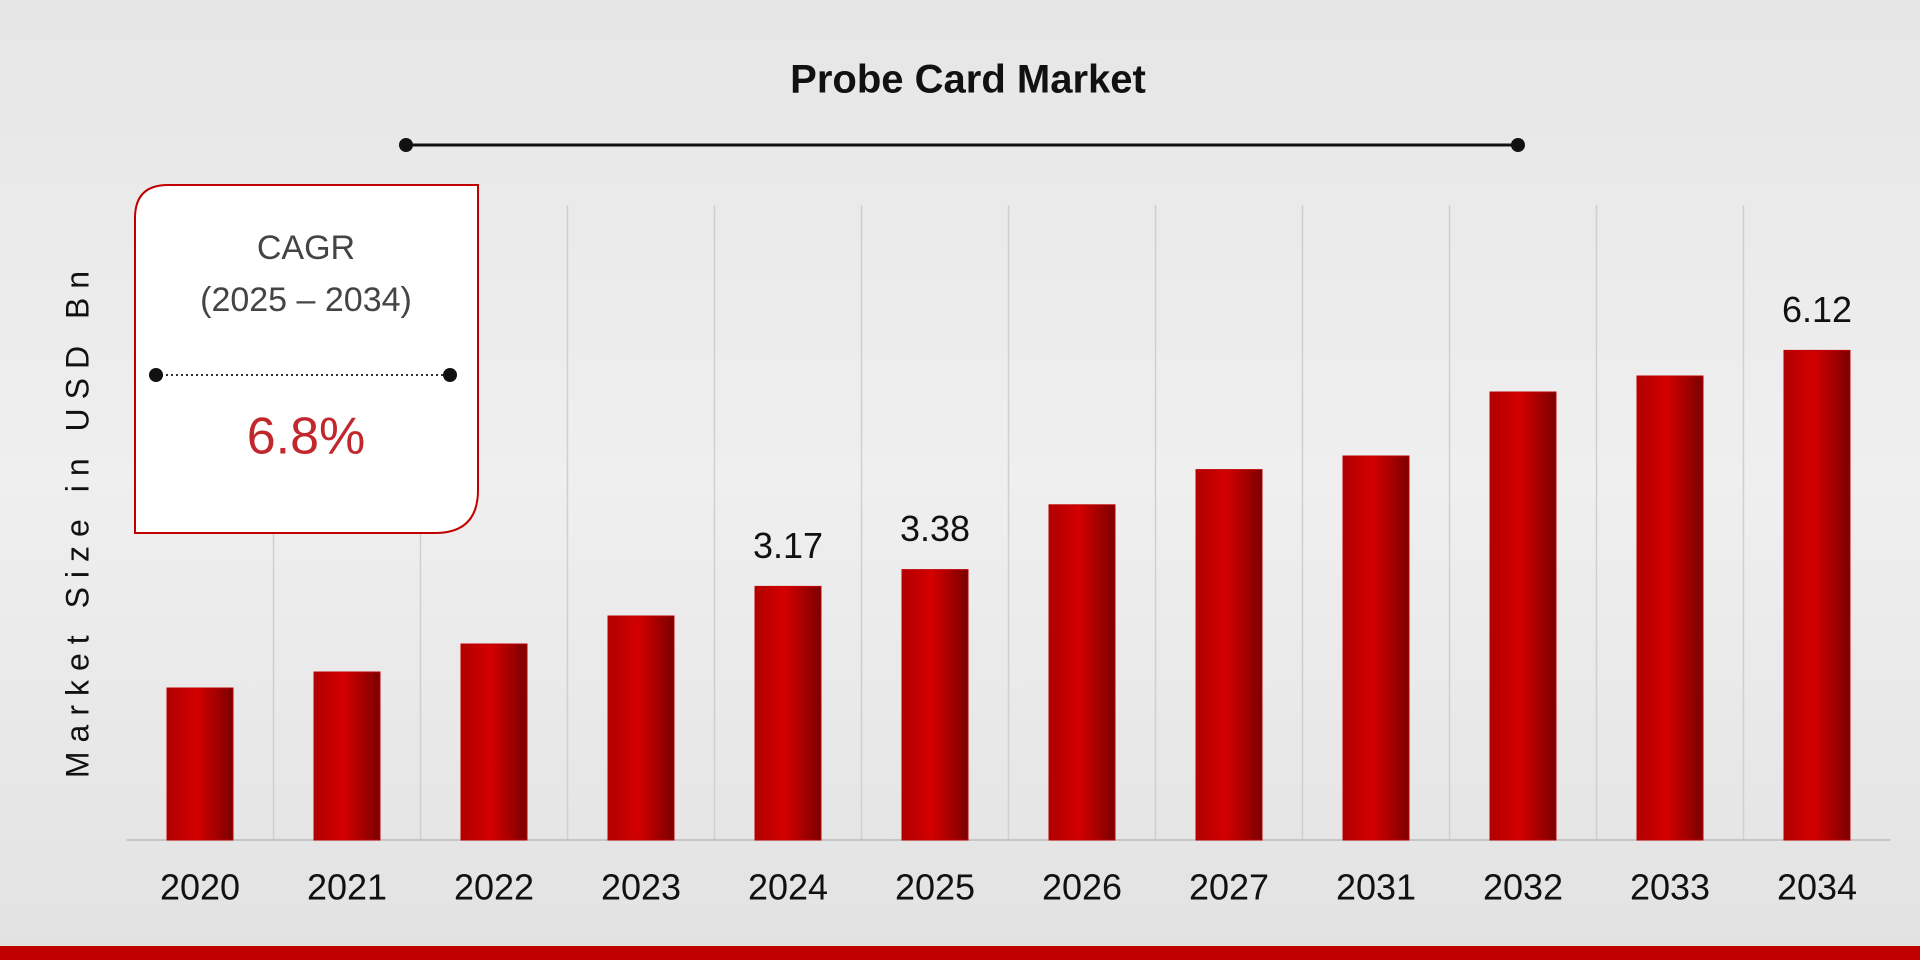  I want to click on value-label: 3.17, so click(788, 545).